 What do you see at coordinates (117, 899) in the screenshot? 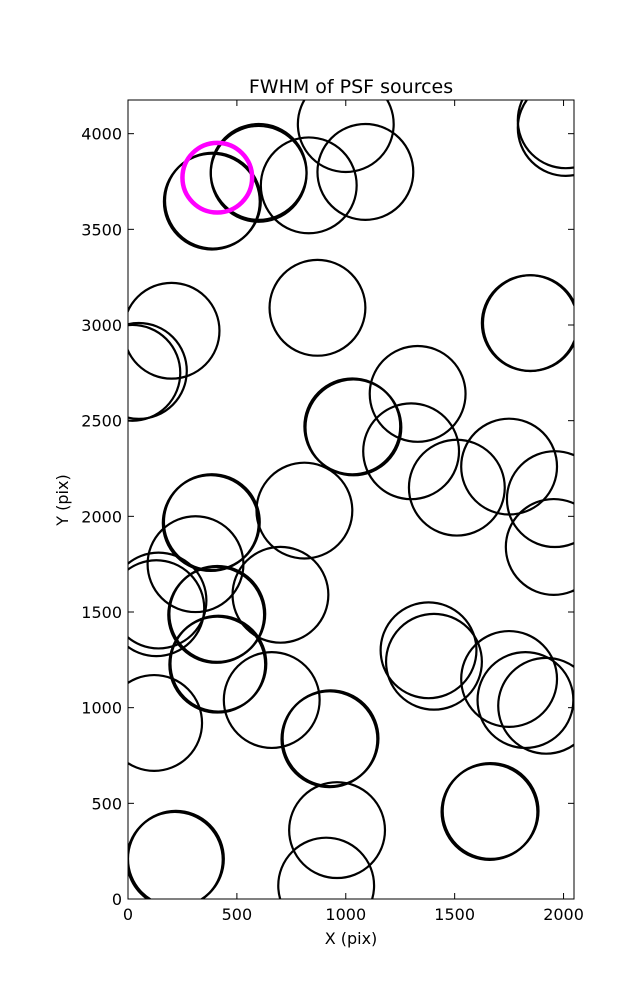
I see `y-tick-label: 0` at bounding box center [117, 899].